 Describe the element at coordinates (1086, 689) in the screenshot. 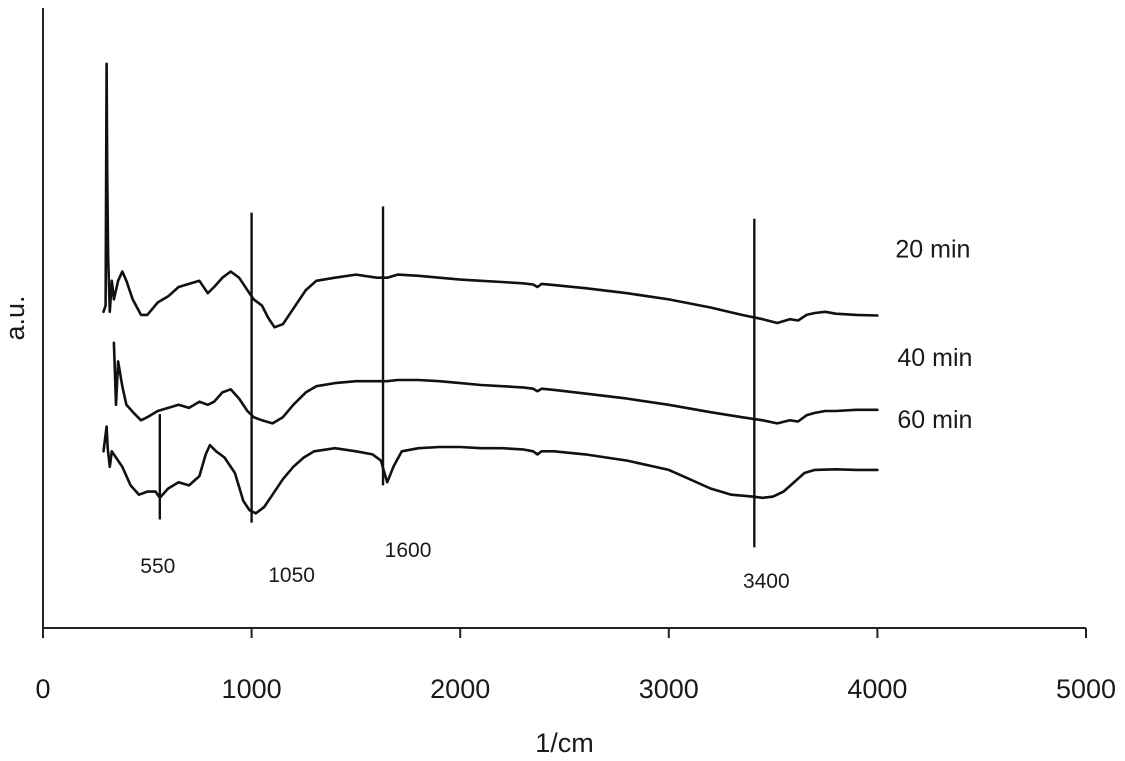

I see `x-tick-label: 5000` at that location.